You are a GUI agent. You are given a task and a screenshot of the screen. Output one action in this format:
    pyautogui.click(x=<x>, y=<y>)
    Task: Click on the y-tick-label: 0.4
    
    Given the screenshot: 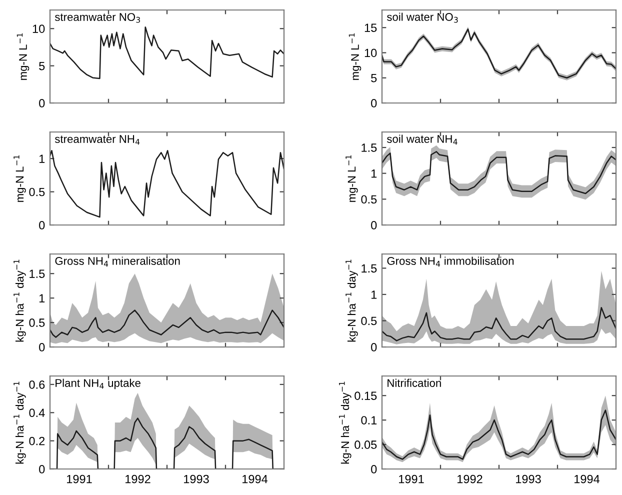 What is the action you would take?
    pyautogui.click(x=37, y=413)
    